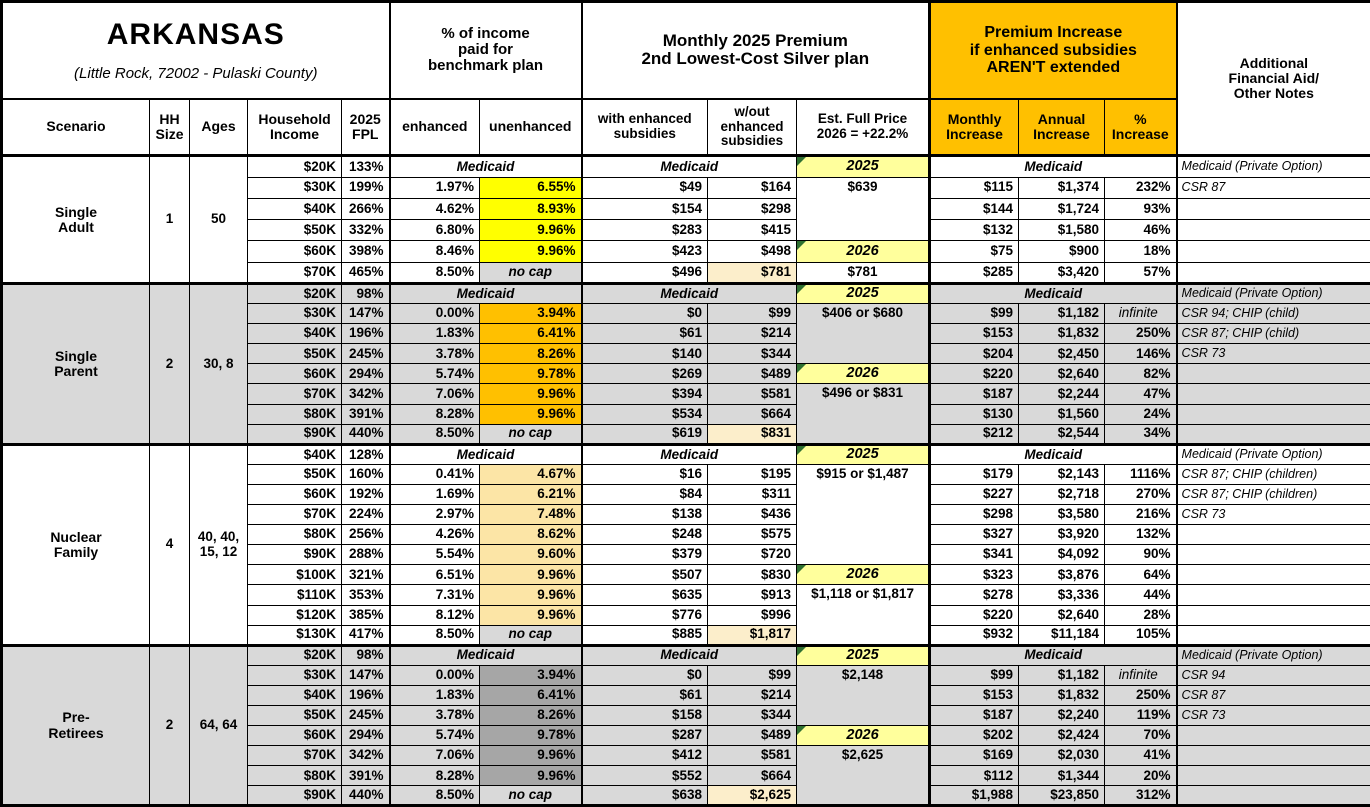 This screenshot has height=807, width=1370. Describe the element at coordinates (295, 394) in the screenshot. I see `cell-income: $70K` at that location.